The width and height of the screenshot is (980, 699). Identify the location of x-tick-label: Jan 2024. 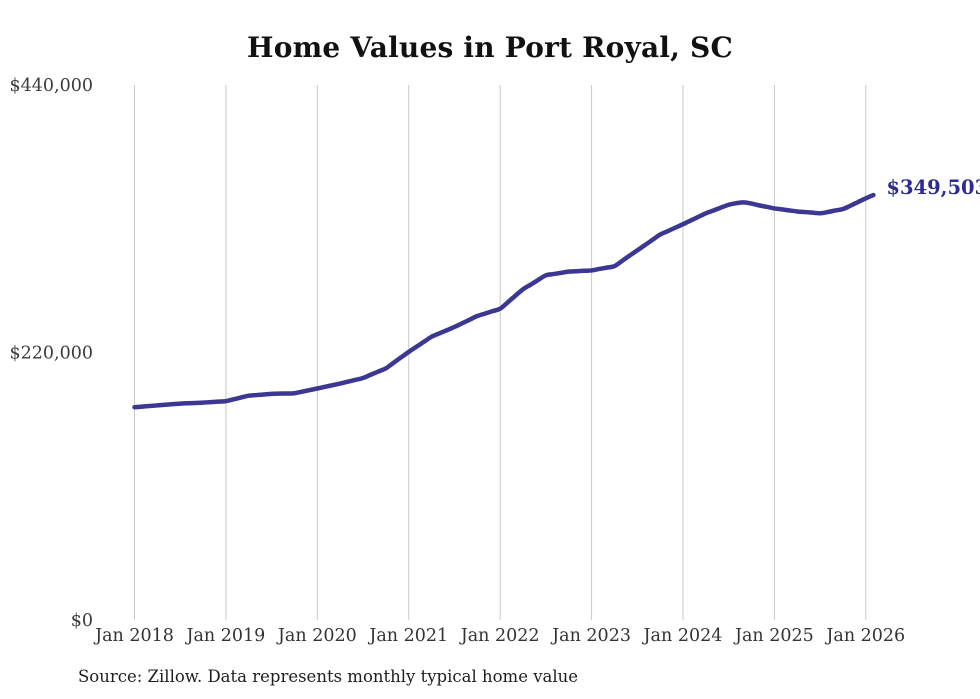
(682, 636).